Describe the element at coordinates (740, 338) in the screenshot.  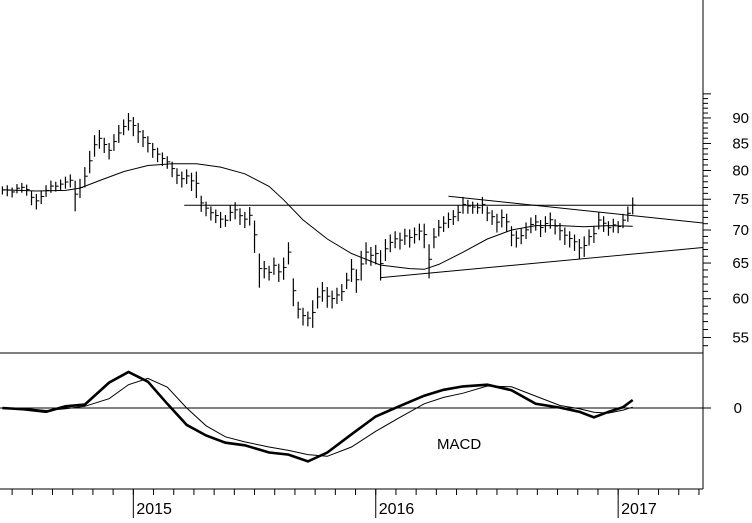
I see `price-tick-label: 55` at that location.